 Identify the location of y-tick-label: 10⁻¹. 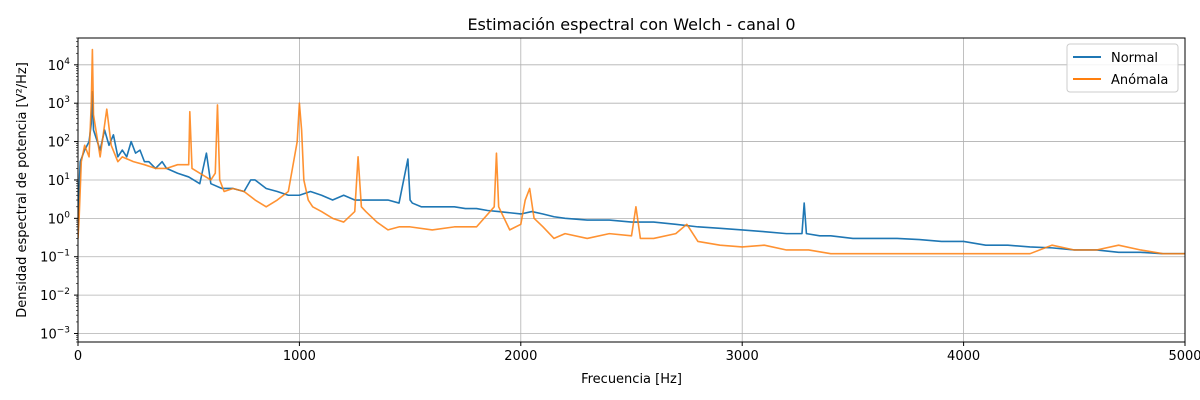
(55, 257).